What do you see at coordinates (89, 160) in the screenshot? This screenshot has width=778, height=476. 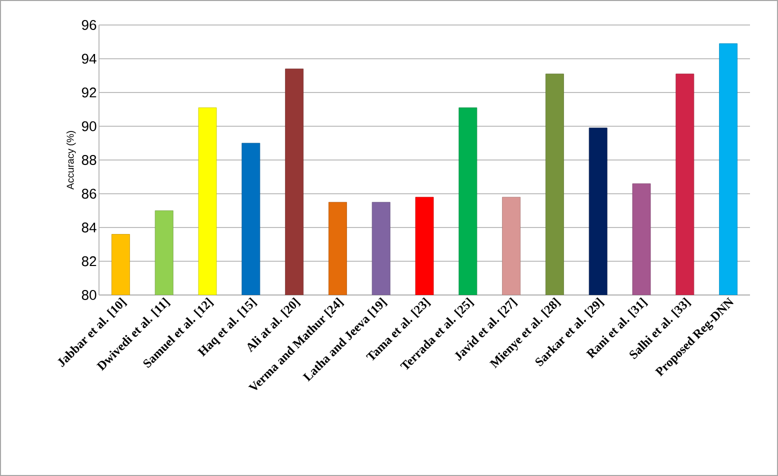 I see `y-tick-label: 88` at bounding box center [89, 160].